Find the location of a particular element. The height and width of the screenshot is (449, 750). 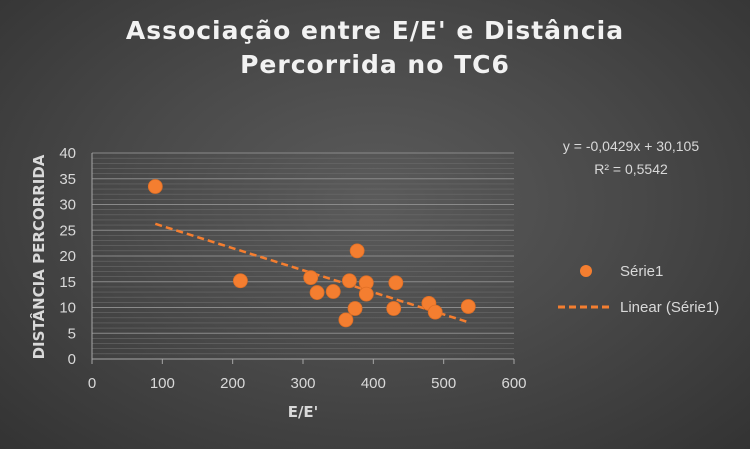

y-tick-label: 5 is located at coordinates (72, 333).